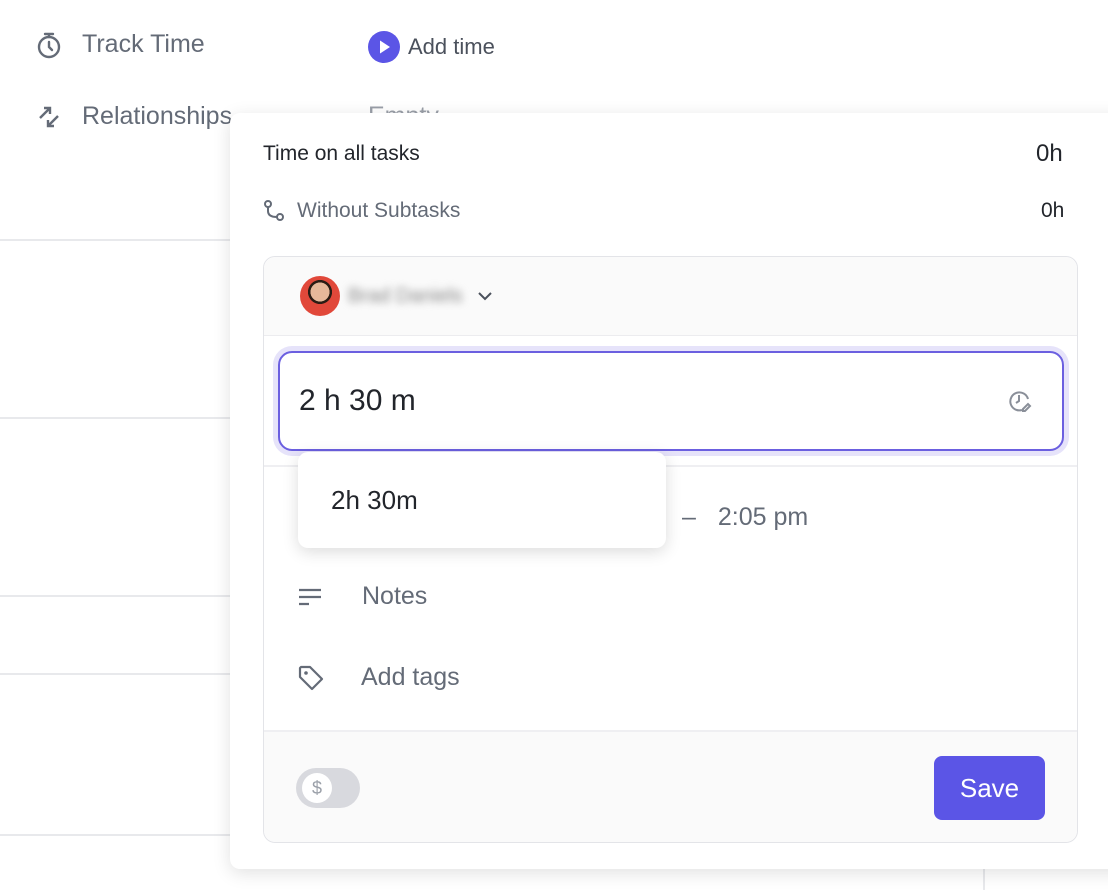 Image resolution: width=1108 pixels, height=890 pixels. I want to click on card-footer: $ Save, so click(670, 786).